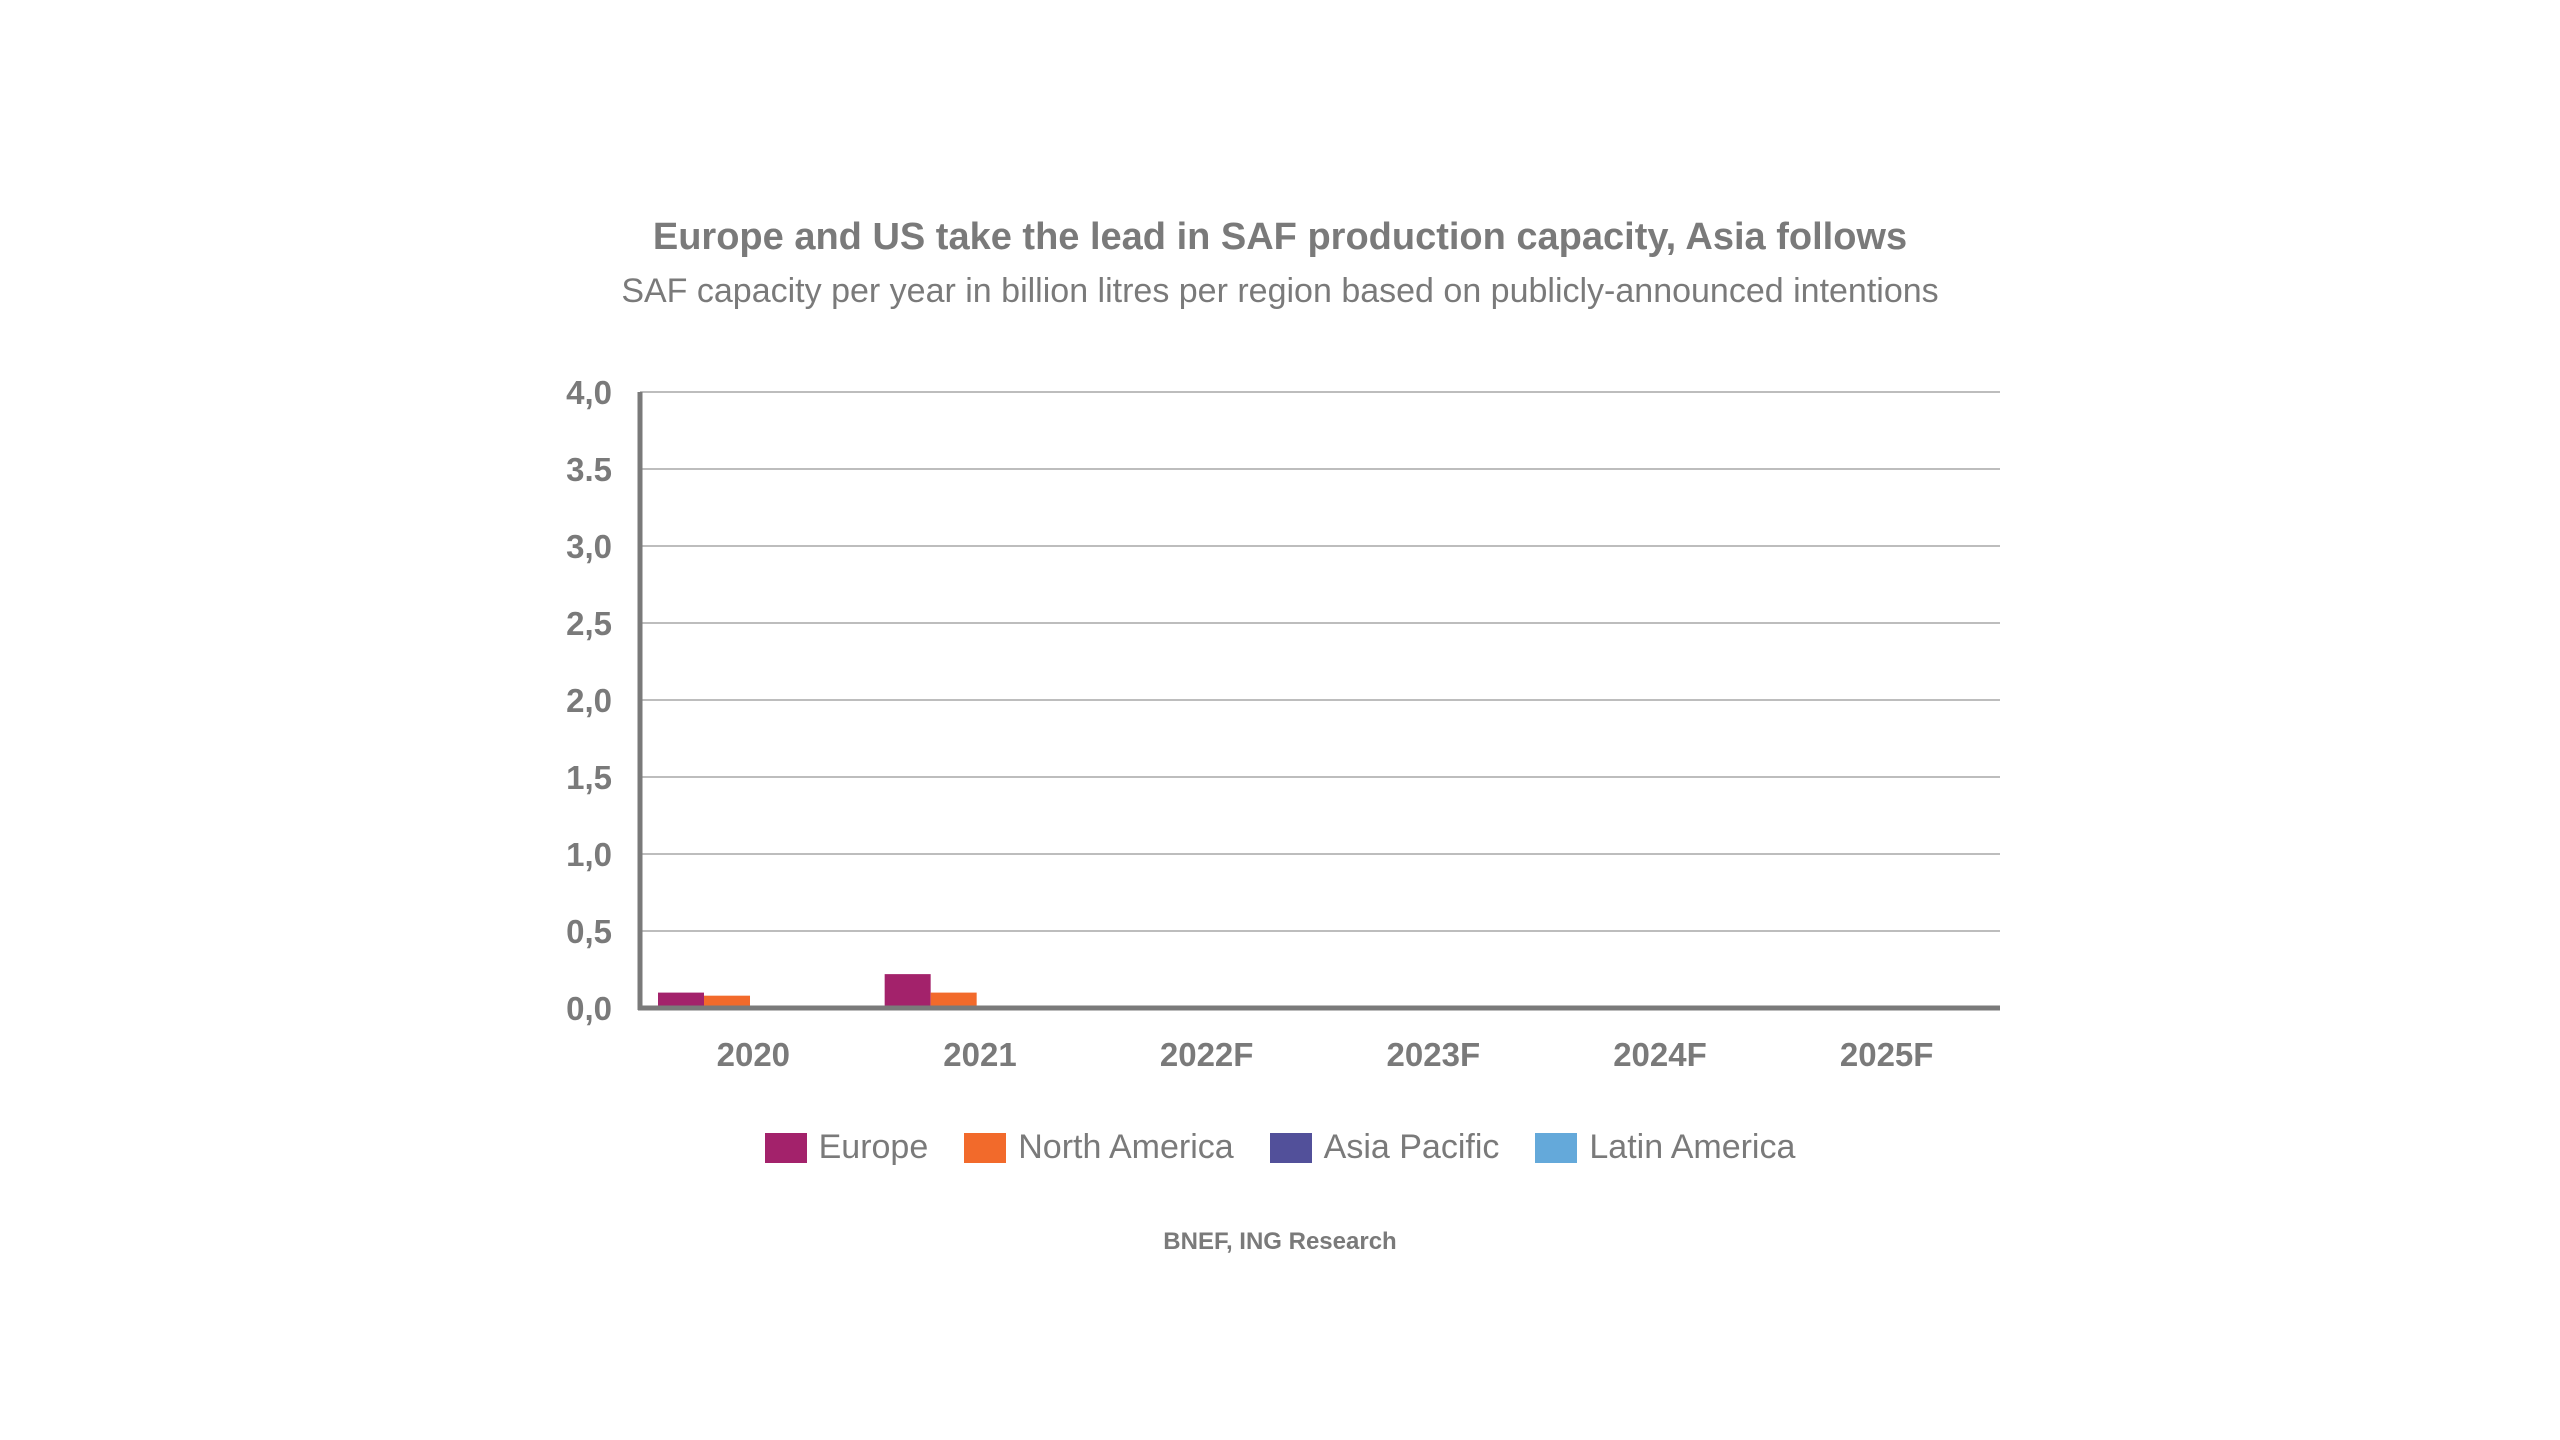  I want to click on x-tick-label: 2020, so click(753, 1054).